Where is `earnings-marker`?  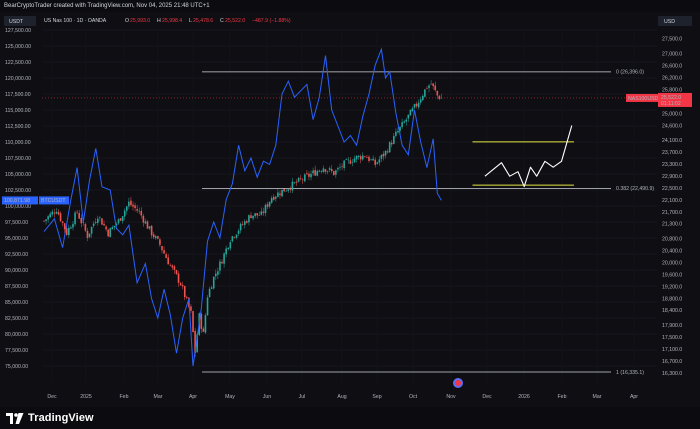 earnings-marker is located at coordinates (458, 383).